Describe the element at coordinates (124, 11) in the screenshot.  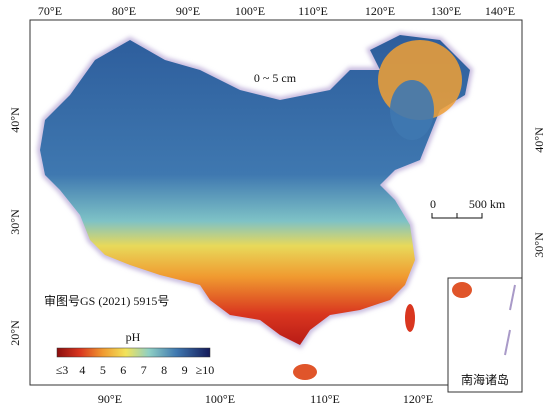
I see `top-lon-label: 80°E` at that location.